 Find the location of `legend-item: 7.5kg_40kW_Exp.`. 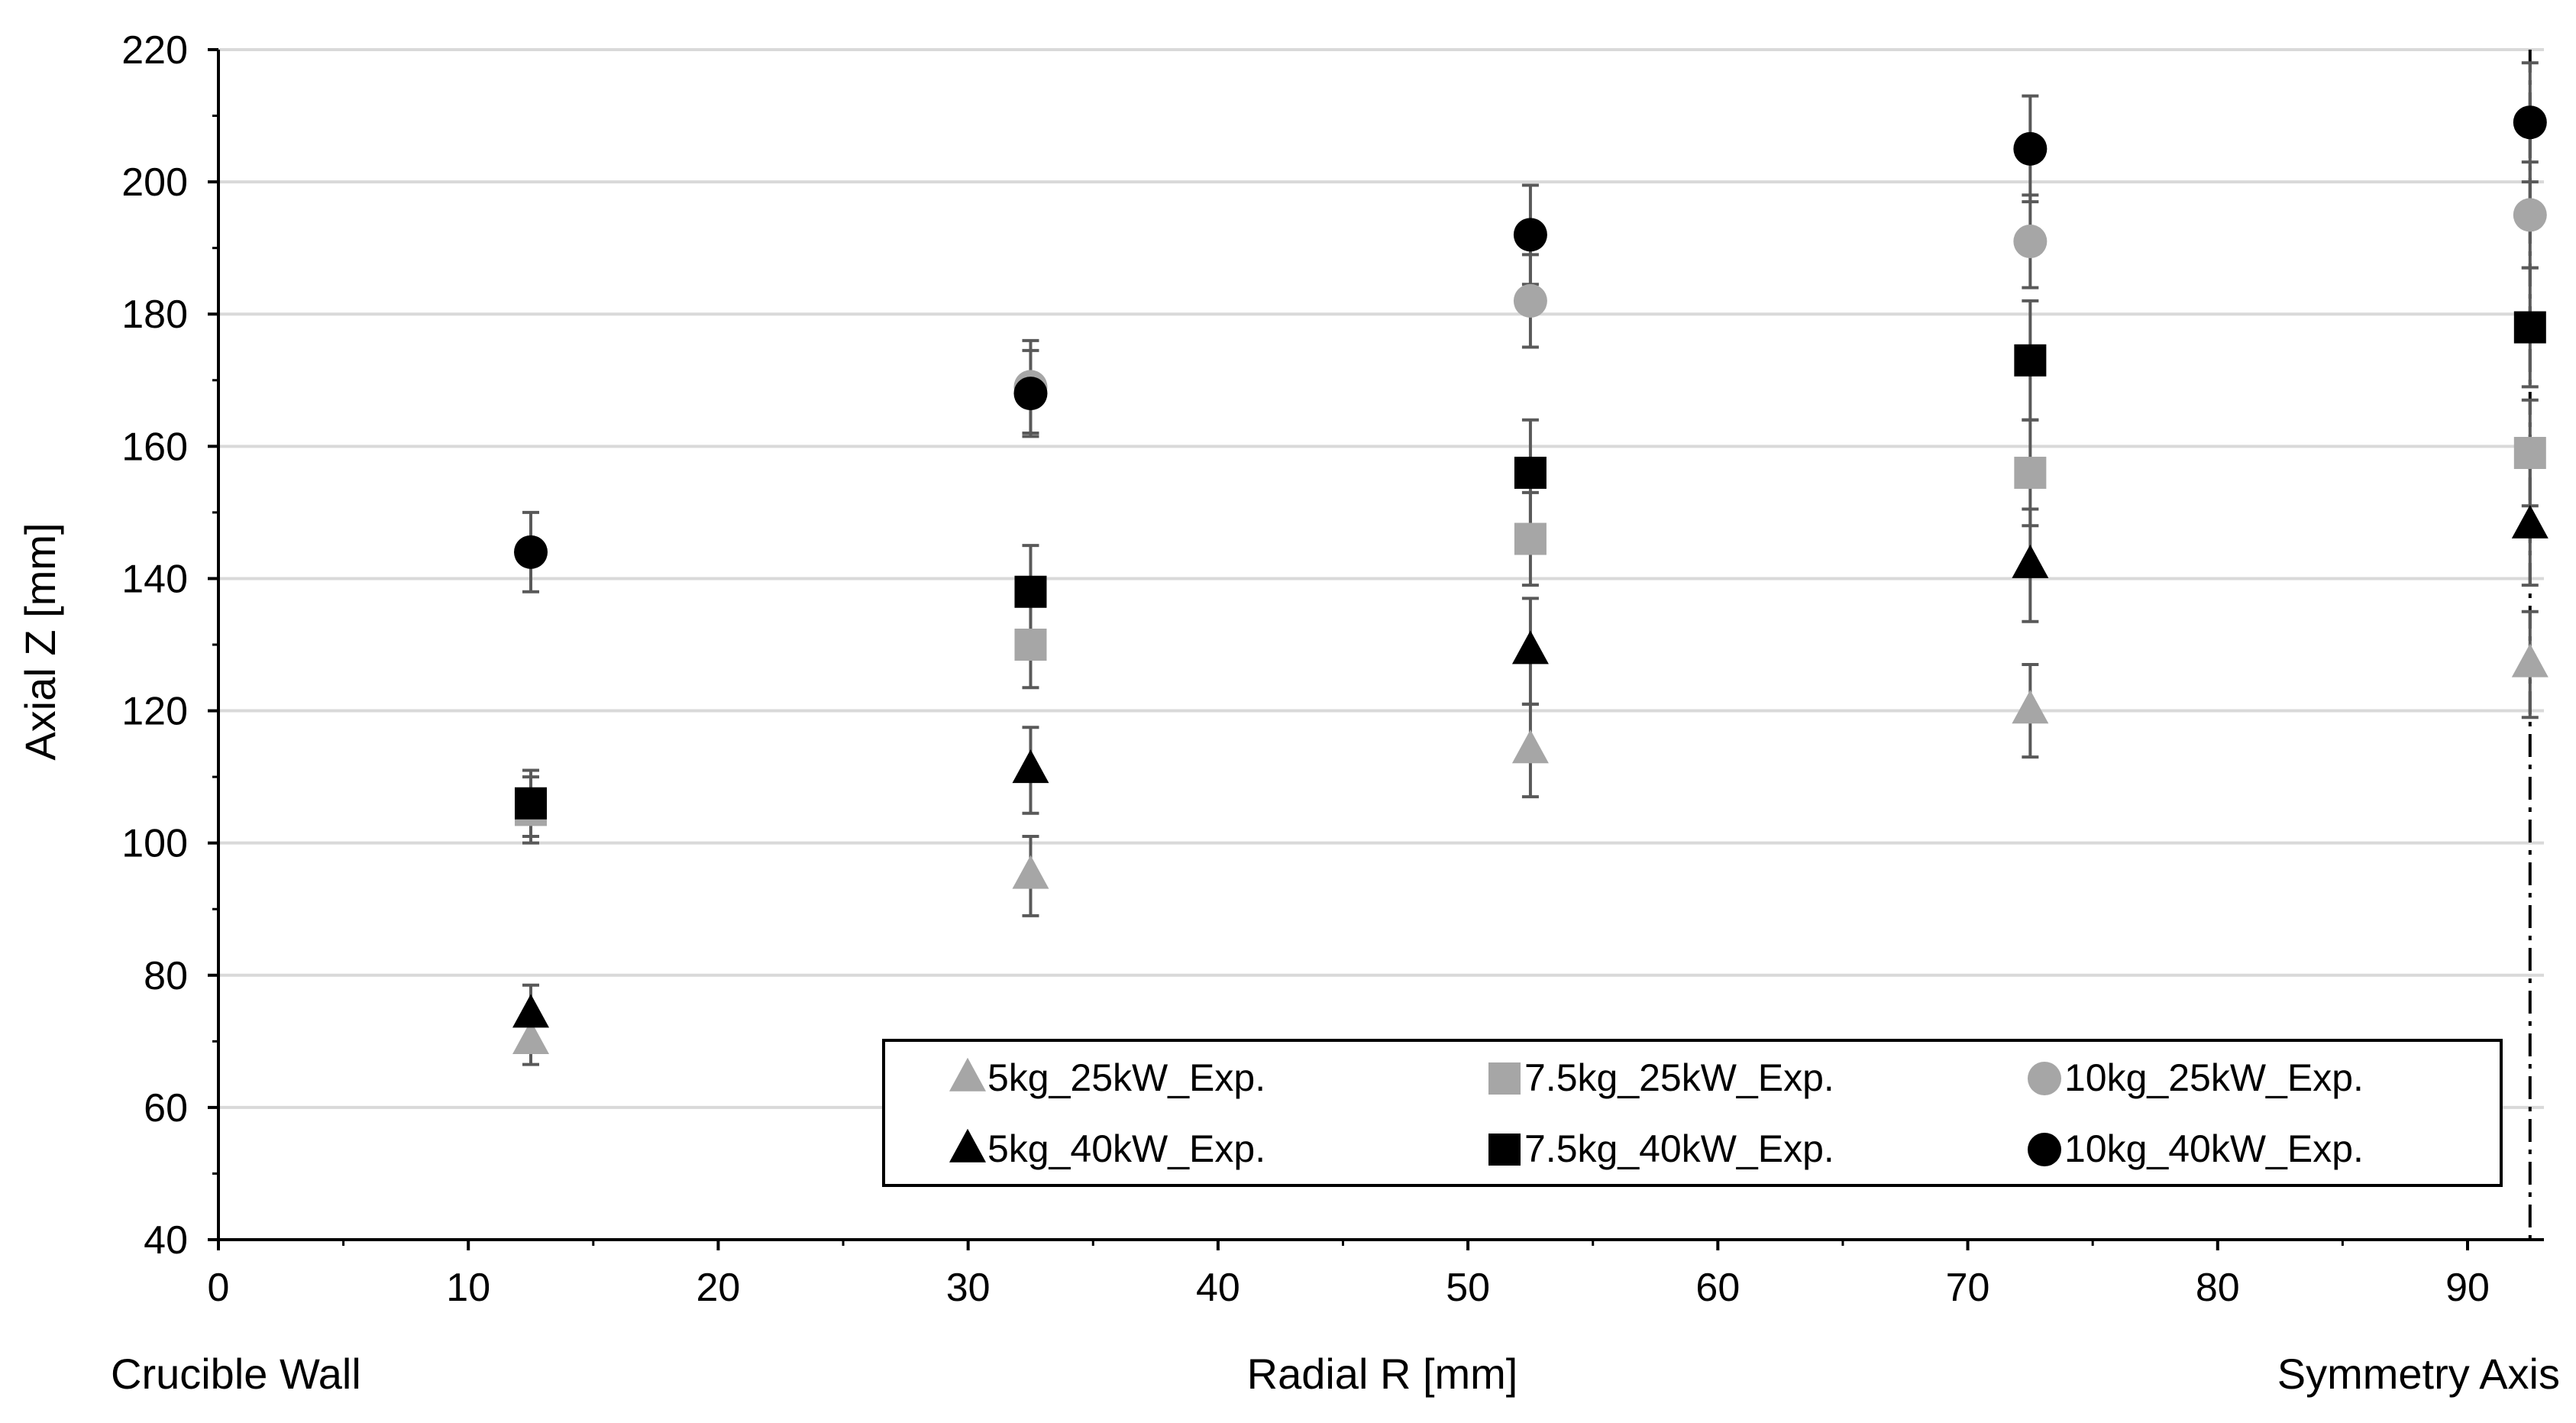

legend-item: 7.5kg_40kW_Exp. is located at coordinates (1661, 1148).